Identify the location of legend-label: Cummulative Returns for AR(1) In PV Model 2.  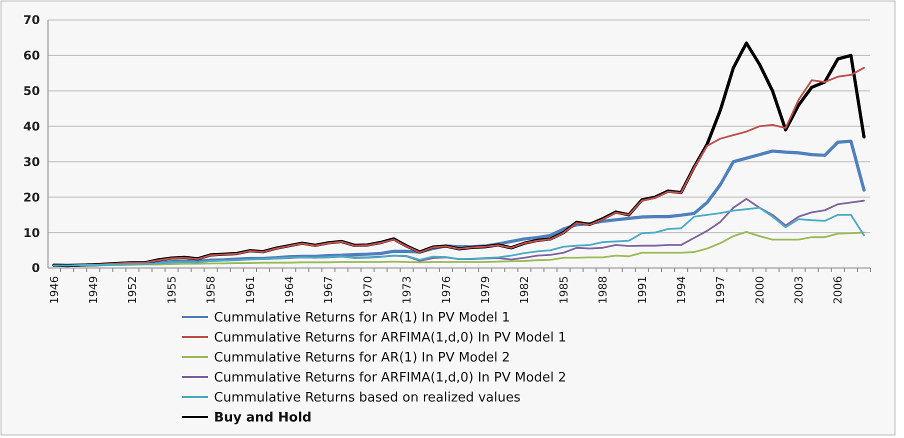
(362, 358).